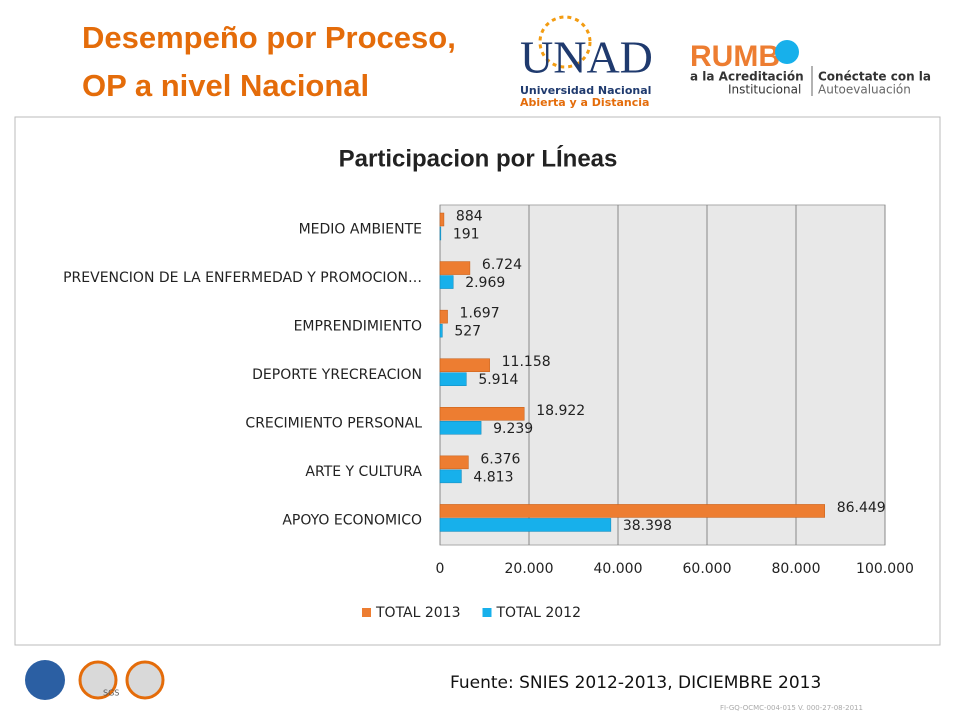  Describe the element at coordinates (363, 472) in the screenshot. I see `y-tick-label: ARTE Y CULTURA` at that location.